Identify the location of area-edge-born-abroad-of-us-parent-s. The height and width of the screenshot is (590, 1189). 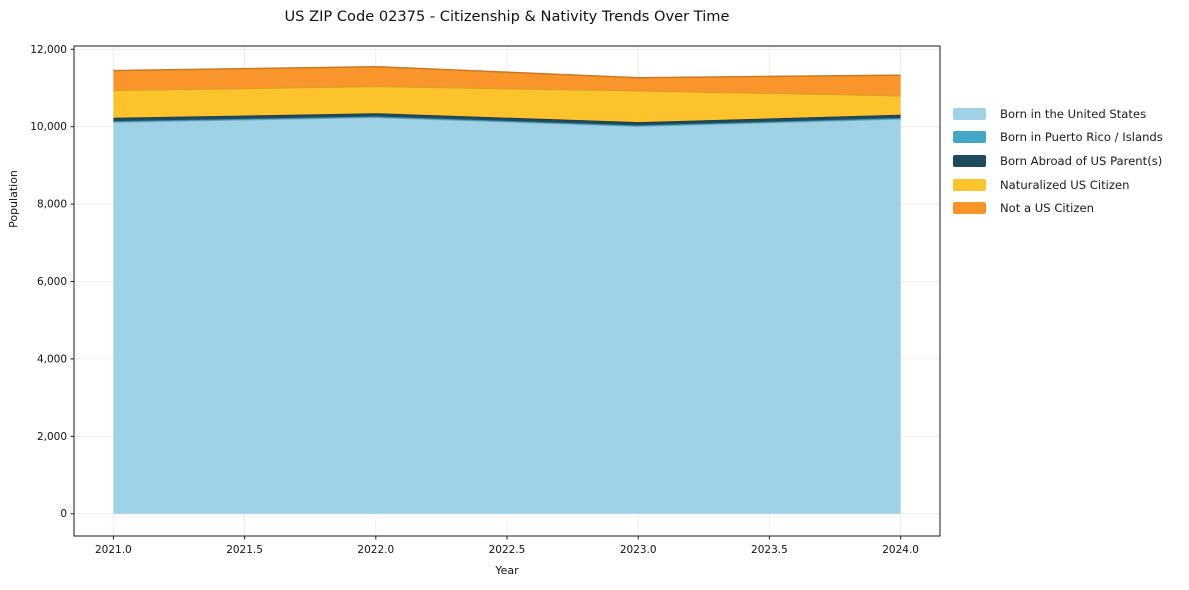
(507, 117).